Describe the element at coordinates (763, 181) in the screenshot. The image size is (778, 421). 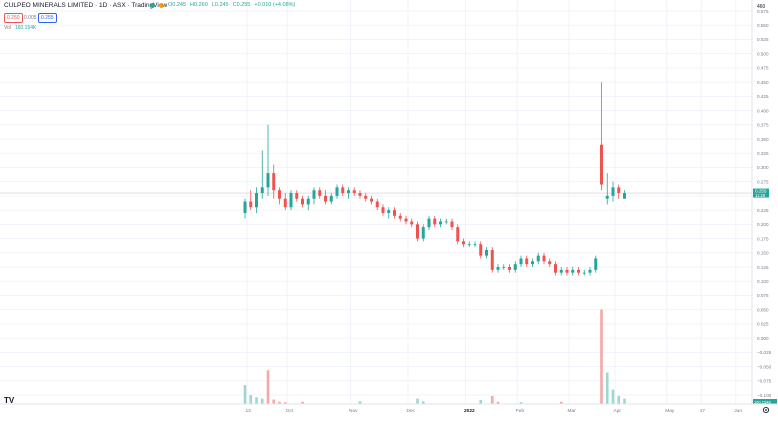
I see `price-tick-label: 0.275` at that location.